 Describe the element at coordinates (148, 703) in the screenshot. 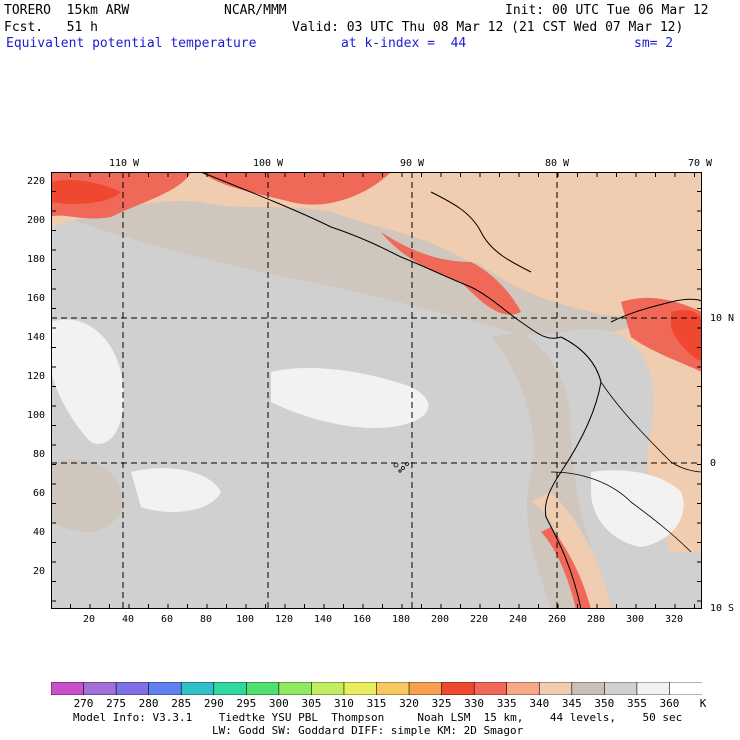

I see `colorbar-label: 280` at that location.